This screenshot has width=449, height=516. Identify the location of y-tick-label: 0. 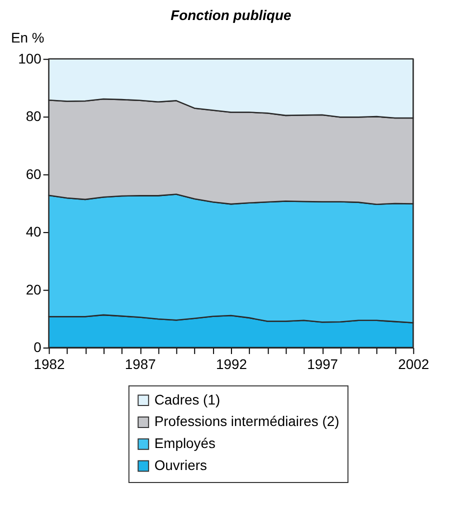
(38, 347).